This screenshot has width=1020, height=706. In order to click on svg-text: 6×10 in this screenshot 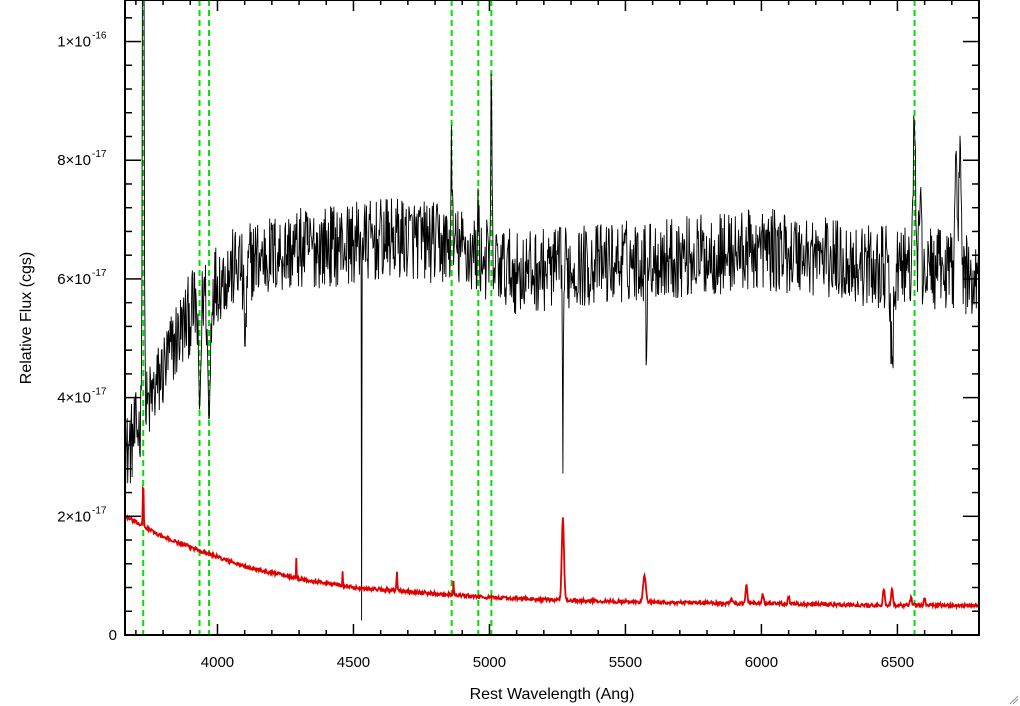, I will do `click(74, 279)`.